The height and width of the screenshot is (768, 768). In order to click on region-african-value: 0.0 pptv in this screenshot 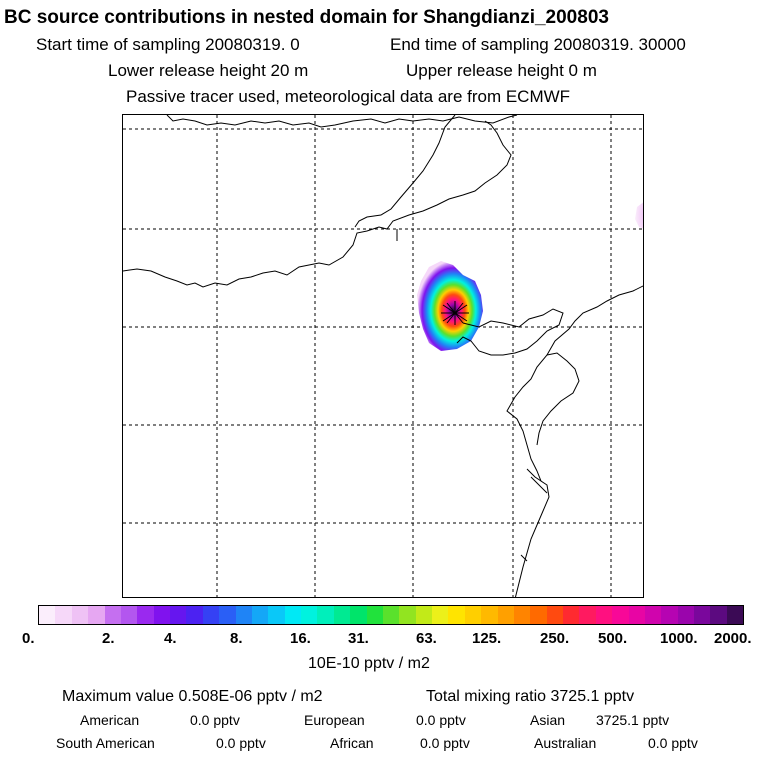, I will do `click(445, 743)`.